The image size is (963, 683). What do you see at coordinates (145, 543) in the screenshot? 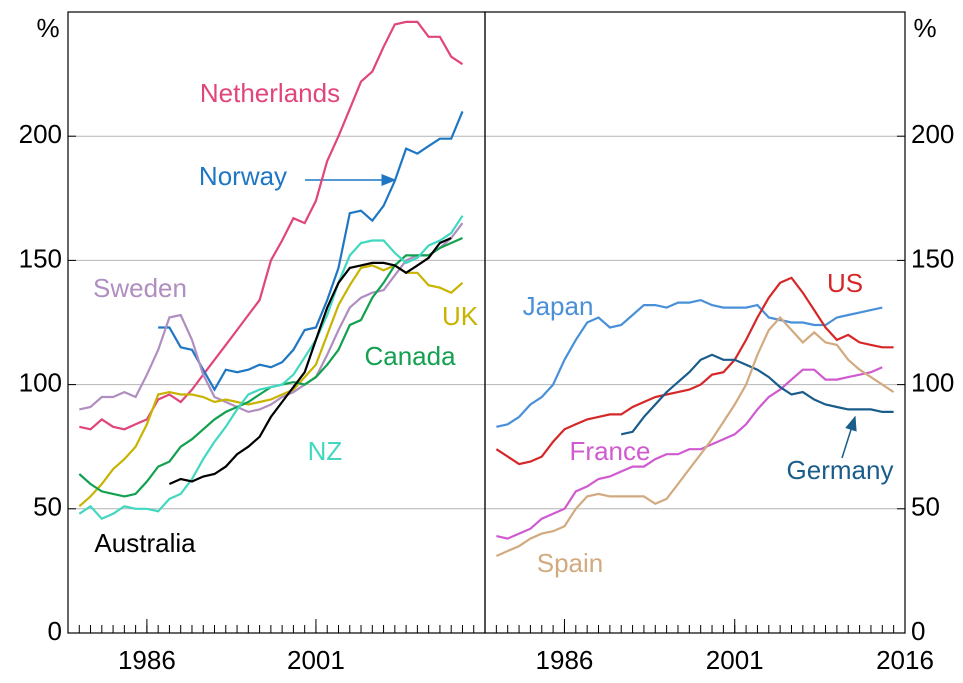
I see `series-label: Australia` at bounding box center [145, 543].